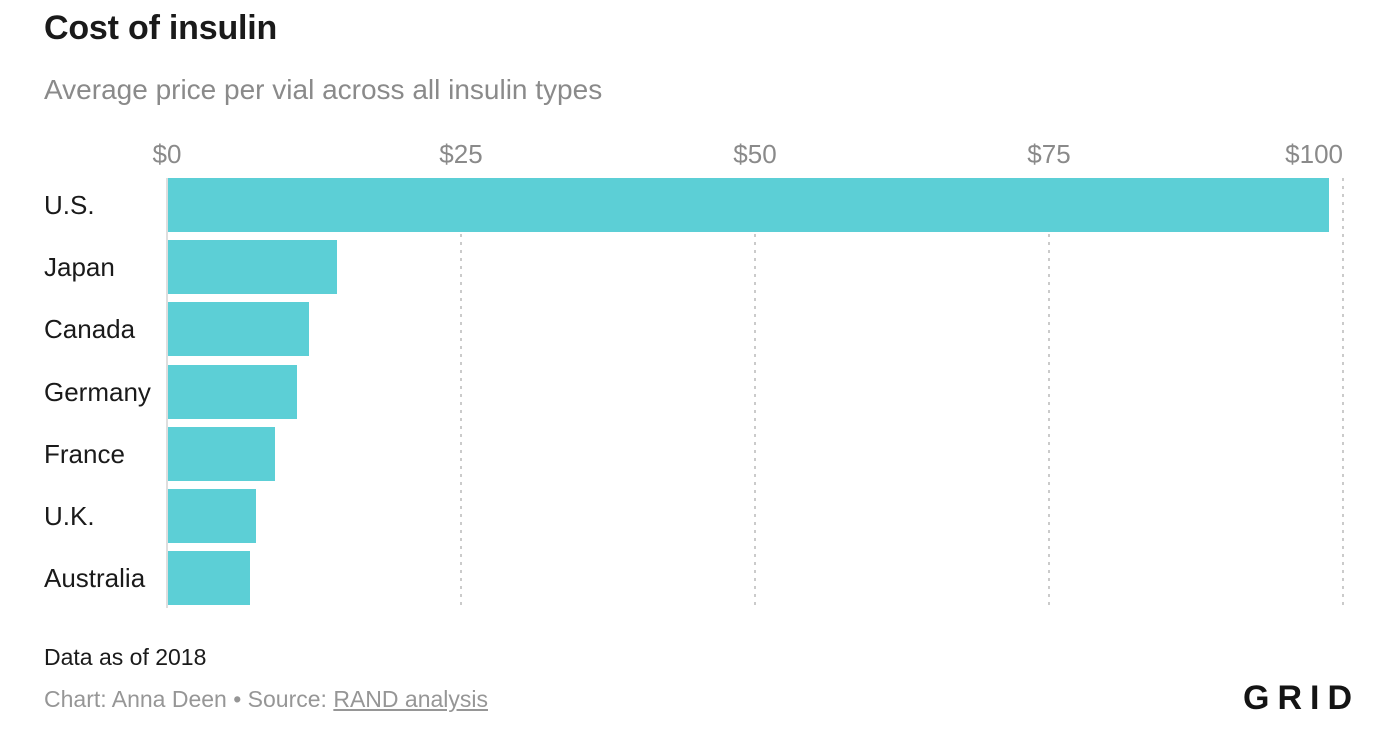  What do you see at coordinates (1301, 698) in the screenshot?
I see `grid-logo: GRID` at bounding box center [1301, 698].